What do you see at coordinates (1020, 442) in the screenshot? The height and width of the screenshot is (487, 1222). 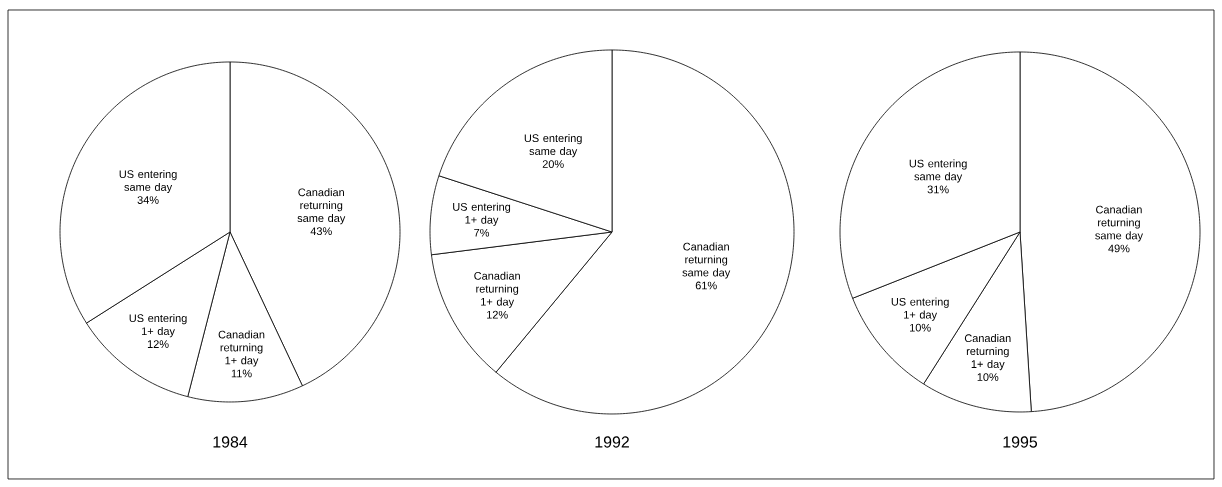 I see `text: 1995` at bounding box center [1020, 442].